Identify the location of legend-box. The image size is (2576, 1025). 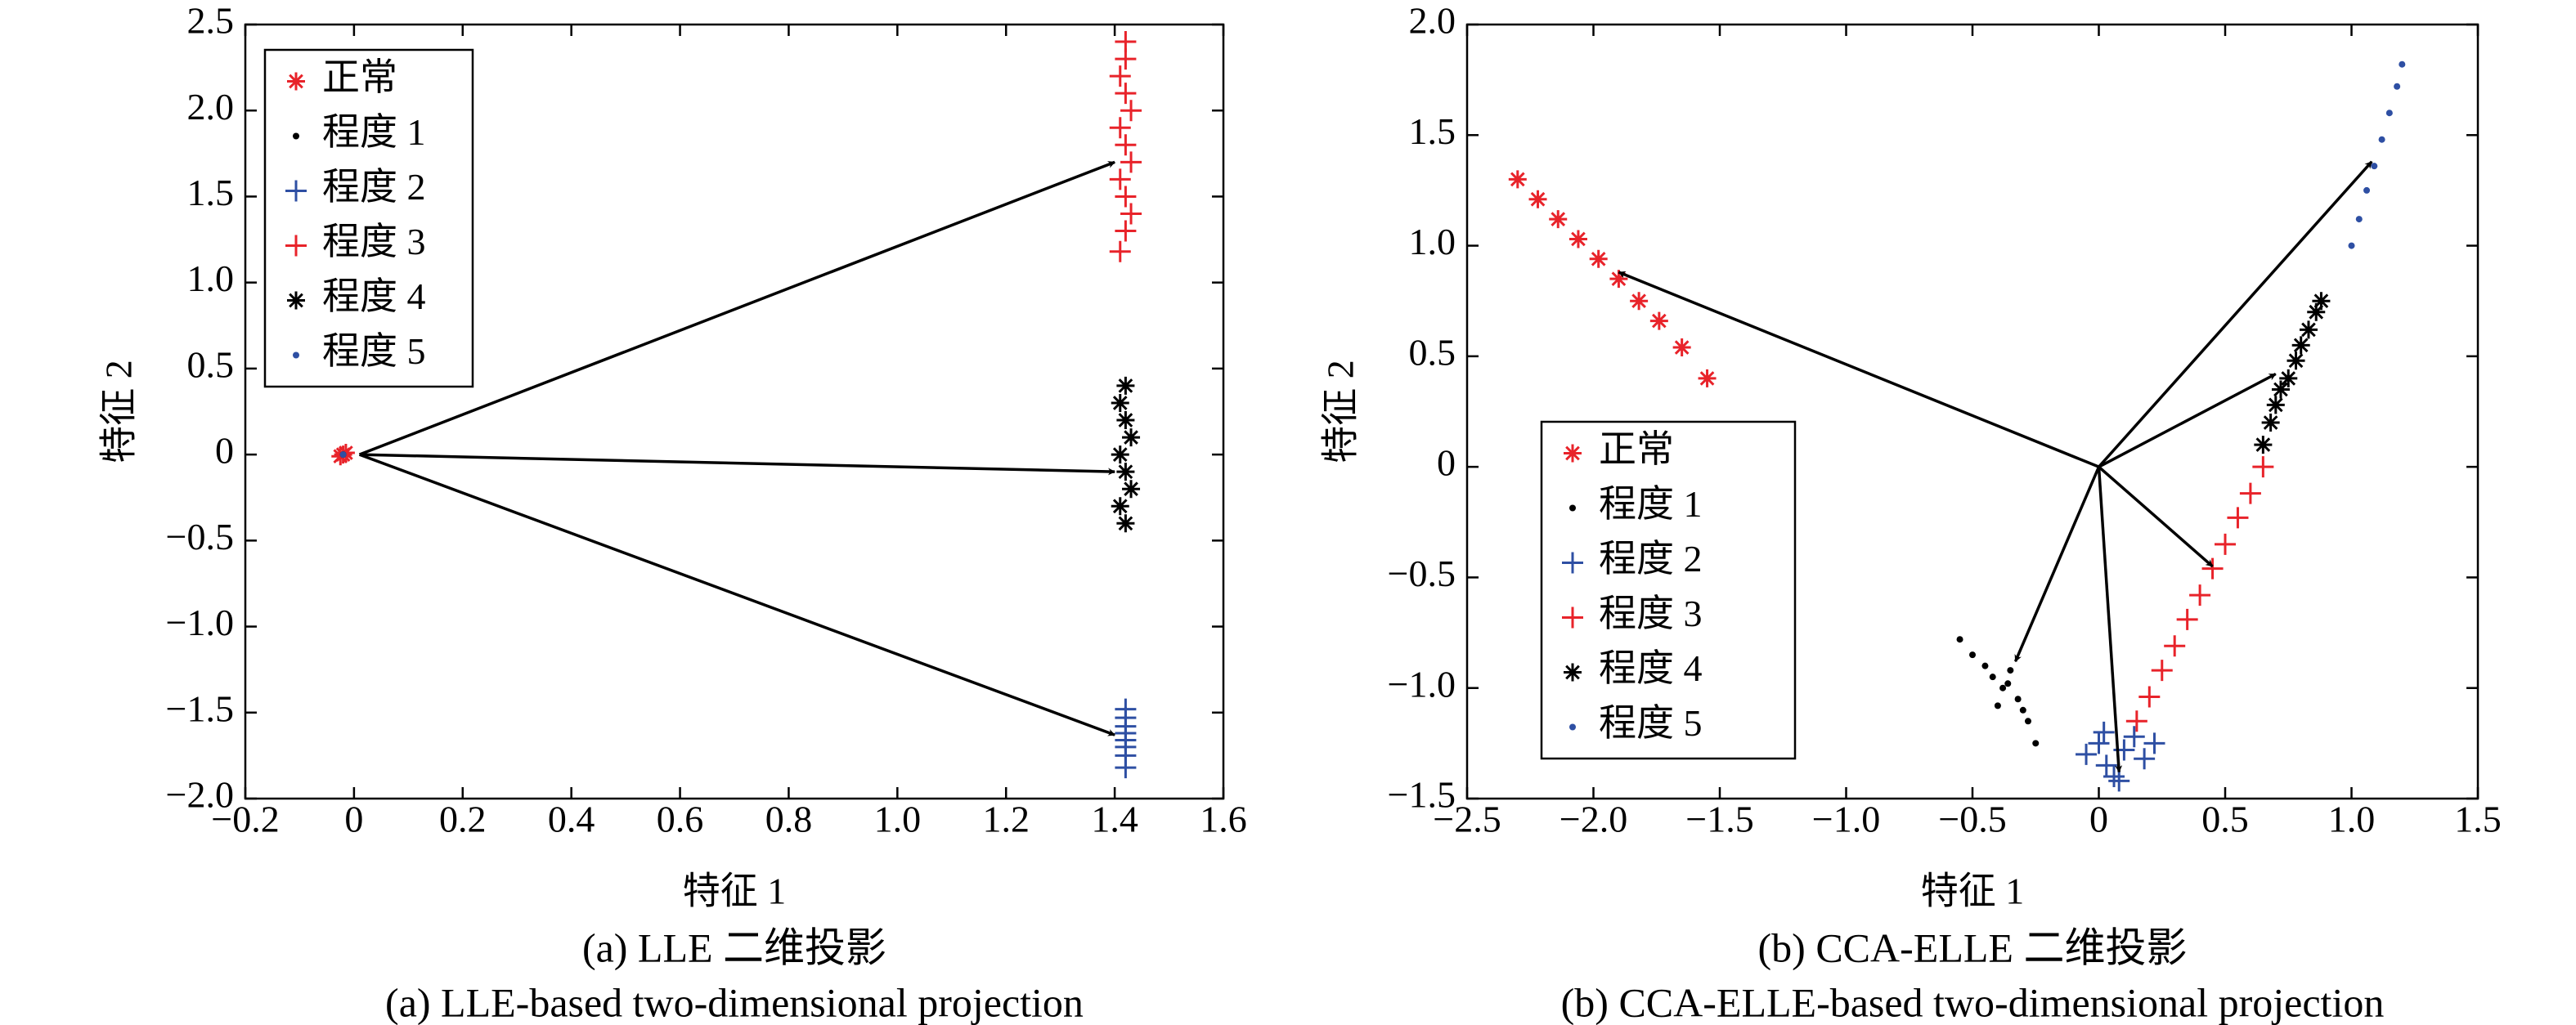
(1668, 590).